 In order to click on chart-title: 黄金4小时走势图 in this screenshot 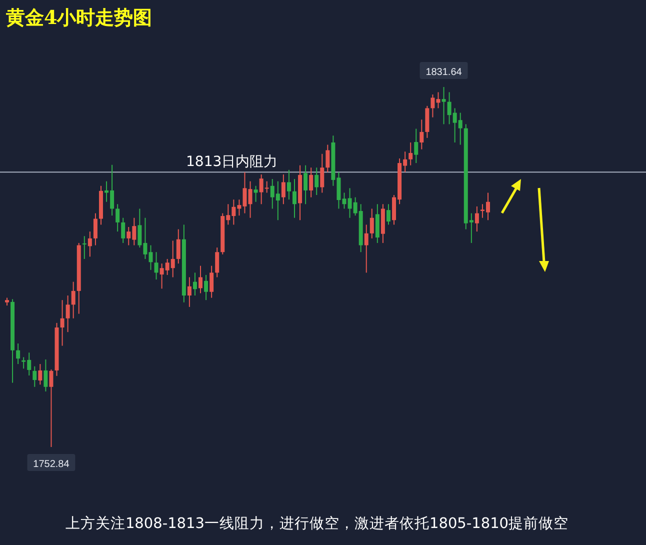, I will do `click(78, 18)`.